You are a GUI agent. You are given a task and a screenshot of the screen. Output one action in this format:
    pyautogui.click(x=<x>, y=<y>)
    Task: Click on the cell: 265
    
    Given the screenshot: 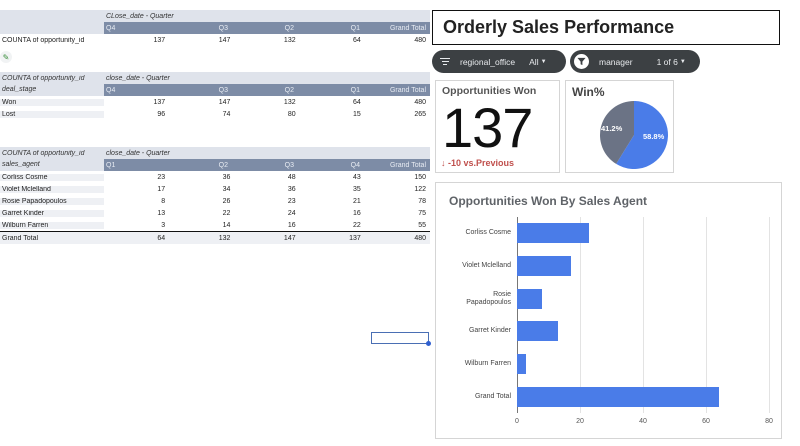 What is the action you would take?
    pyautogui.click(x=420, y=114)
    